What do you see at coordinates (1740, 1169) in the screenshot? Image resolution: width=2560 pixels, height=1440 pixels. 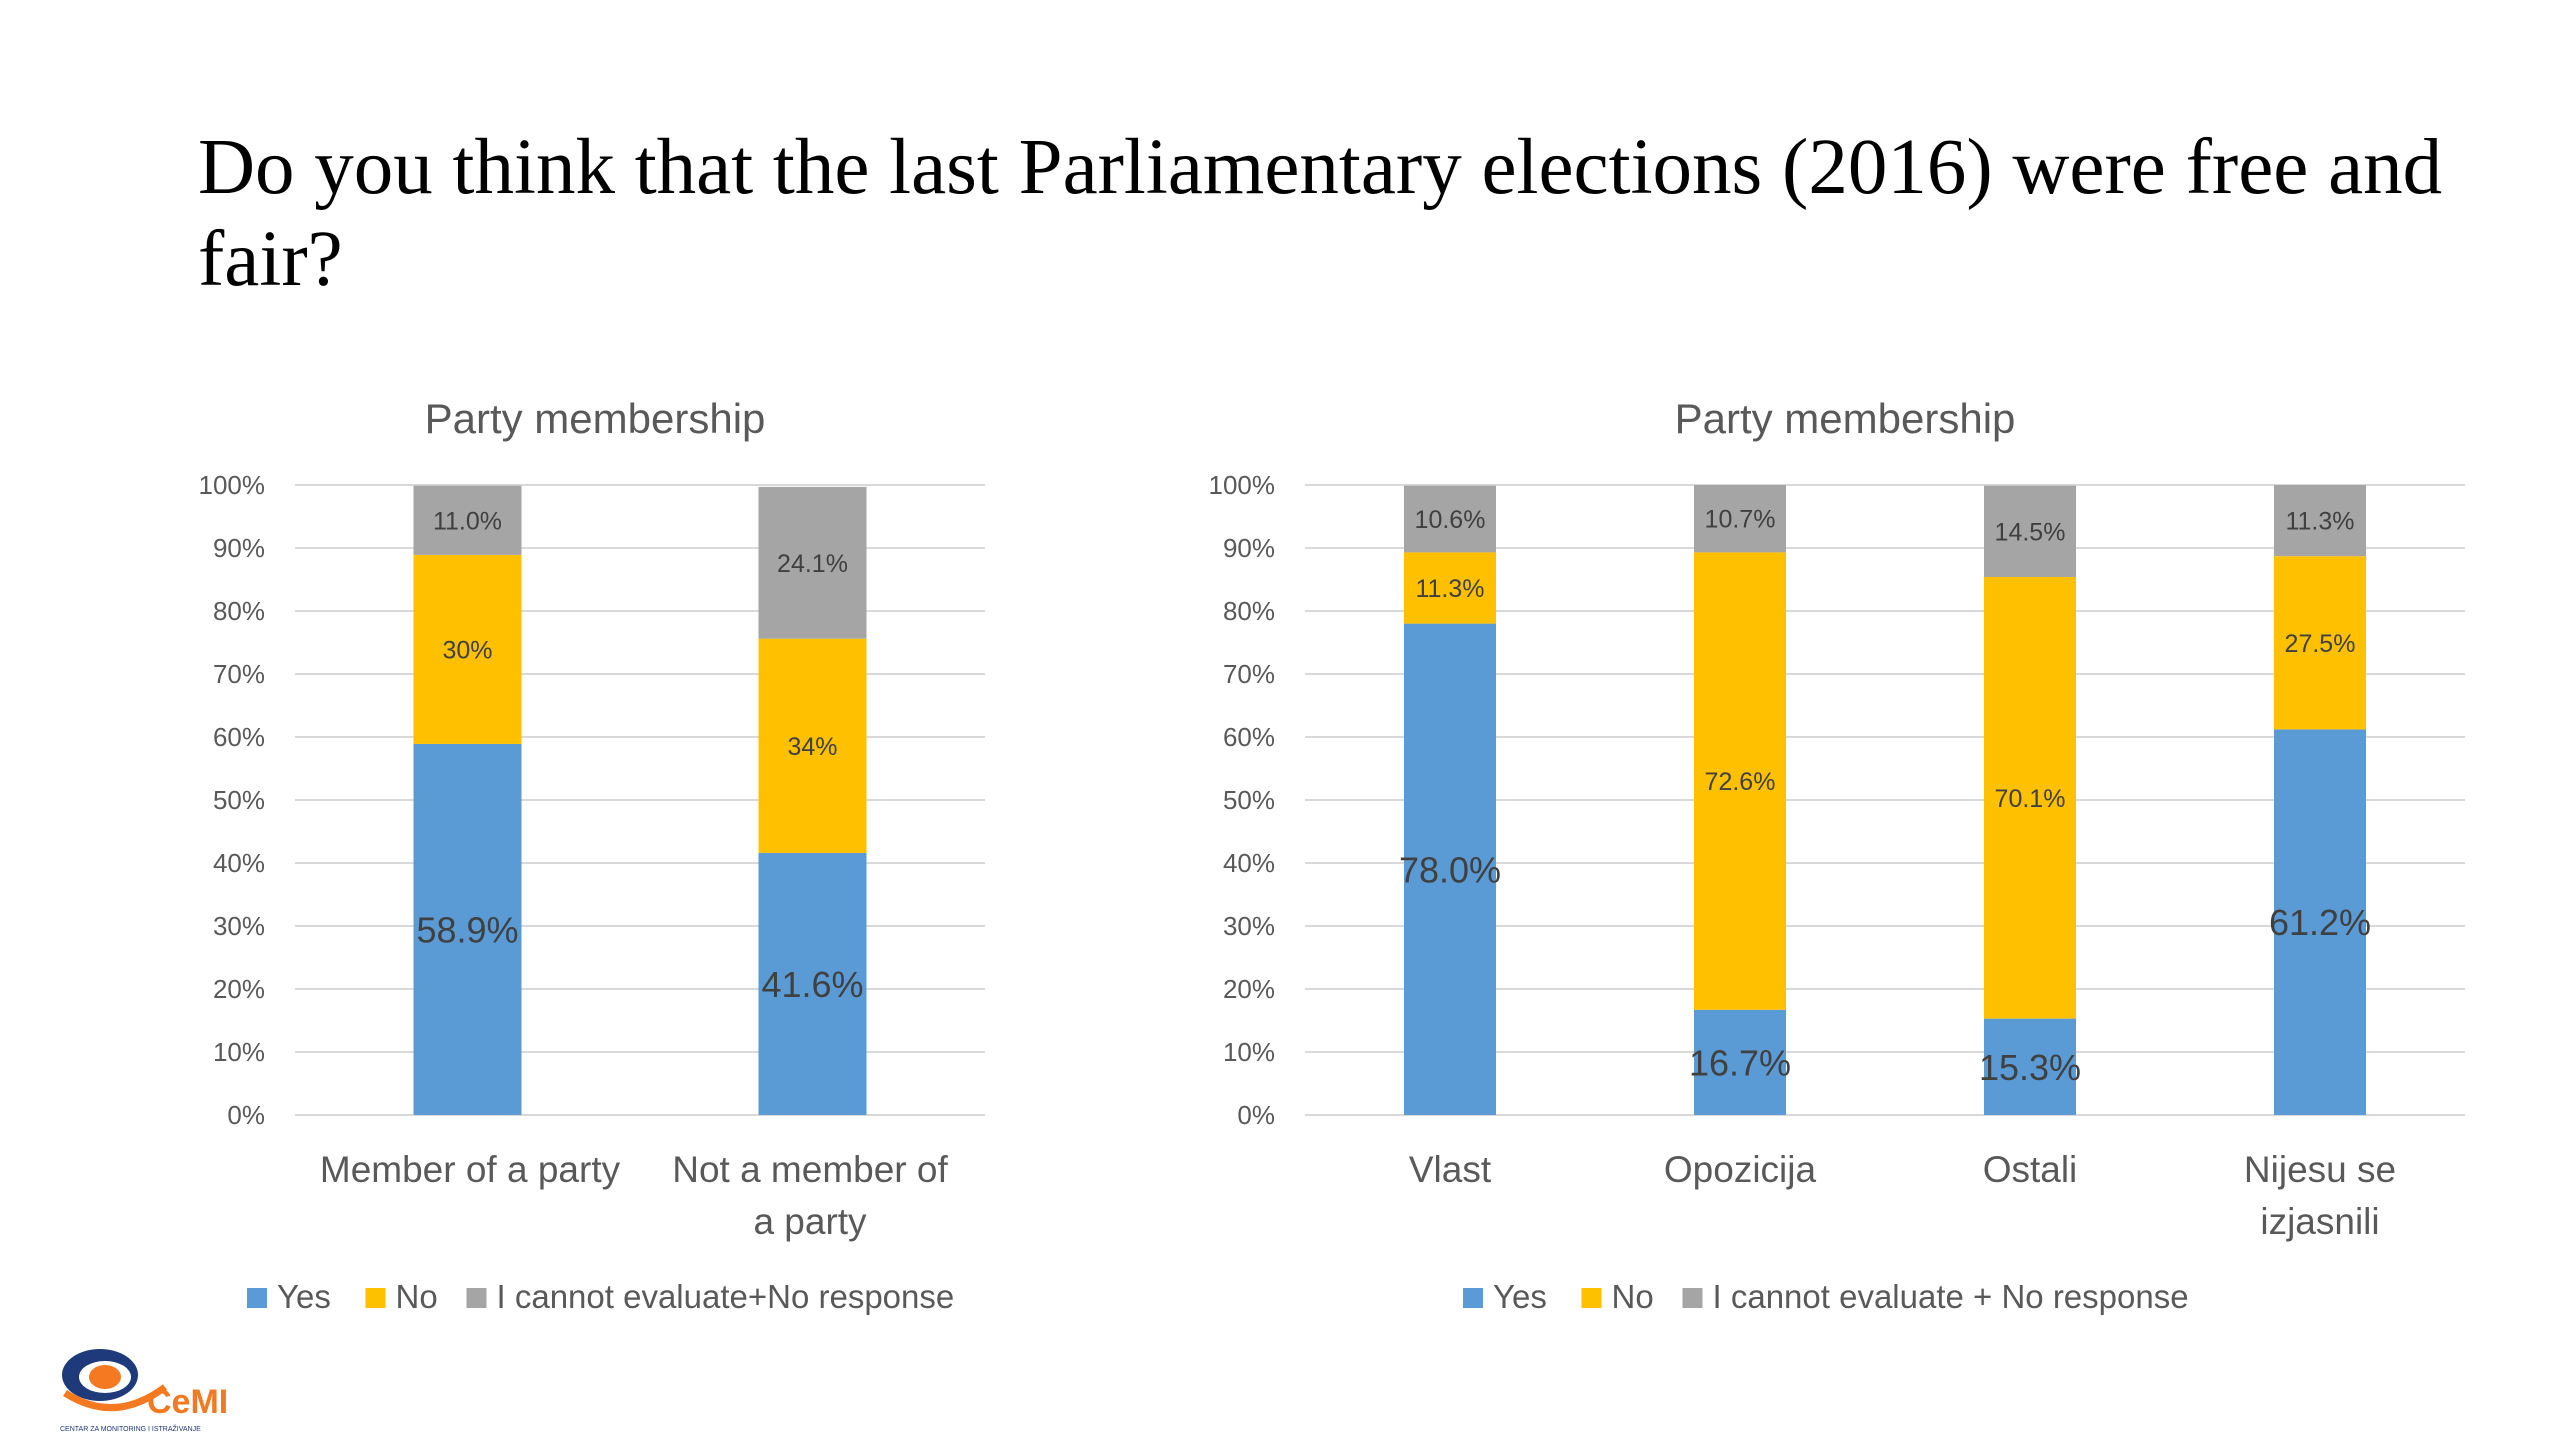 I see `x-category-label: Opozicija` at bounding box center [1740, 1169].